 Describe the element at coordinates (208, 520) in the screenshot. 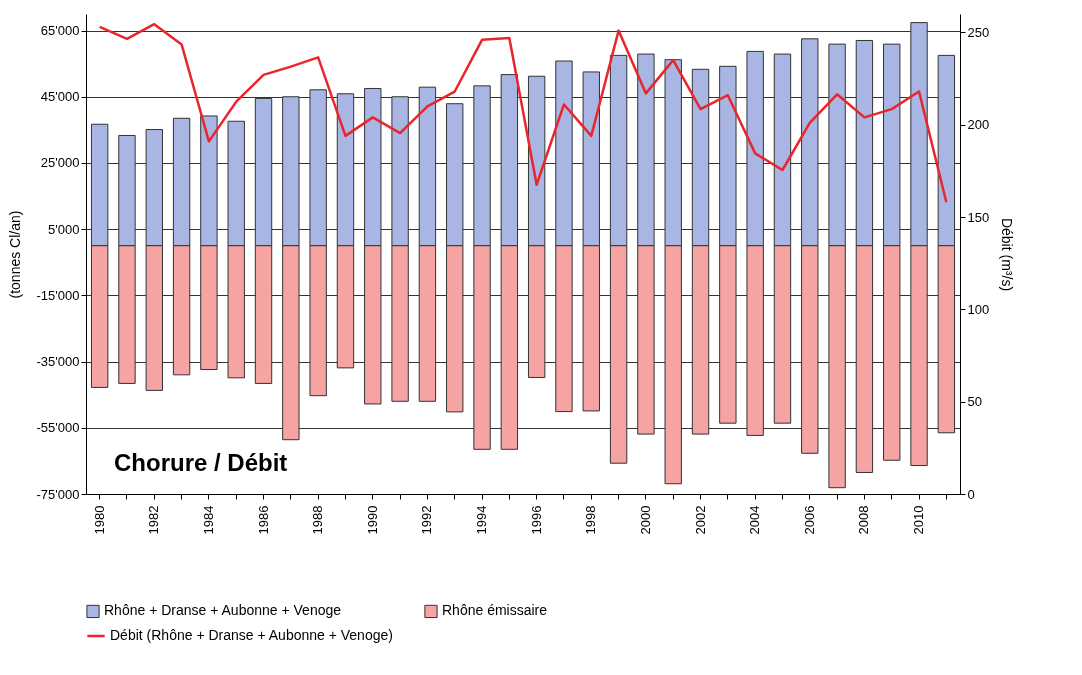

I see `x-tick-label: 1984` at that location.